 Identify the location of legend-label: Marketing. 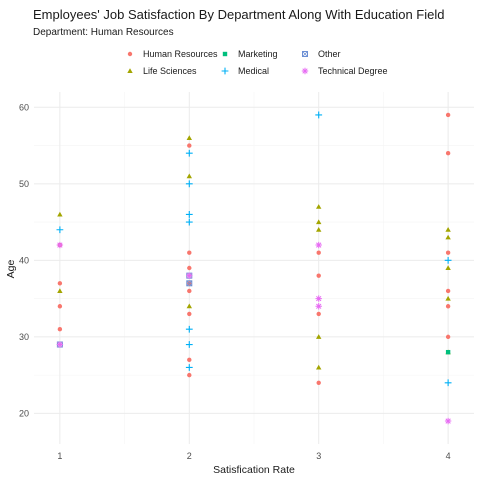
(258, 54).